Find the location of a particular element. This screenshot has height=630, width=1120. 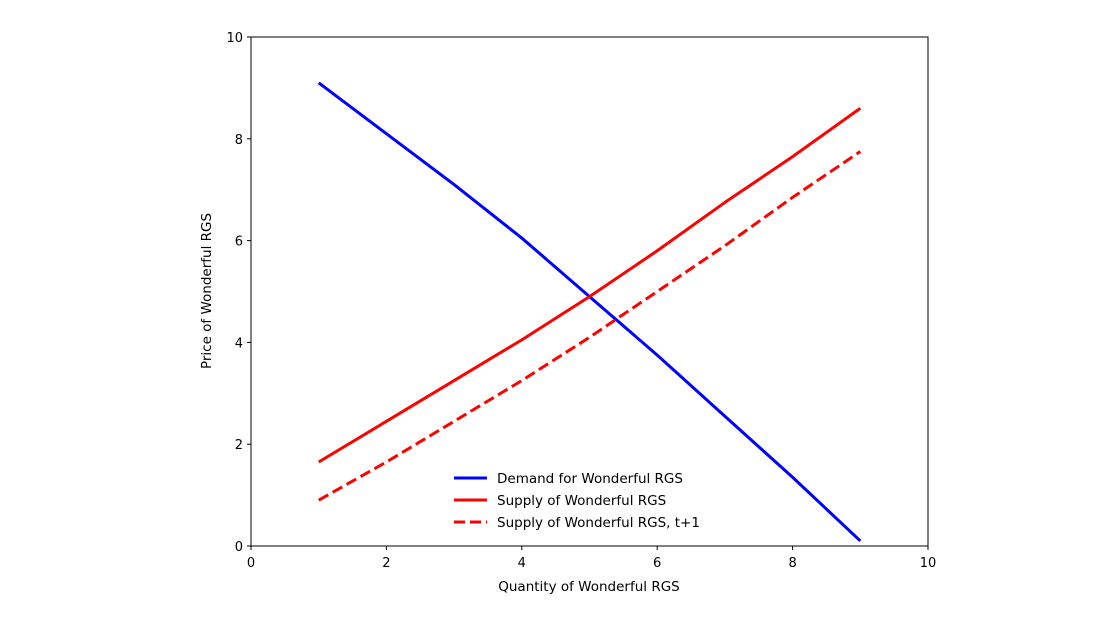

x-tick-label: 8 is located at coordinates (792, 563).